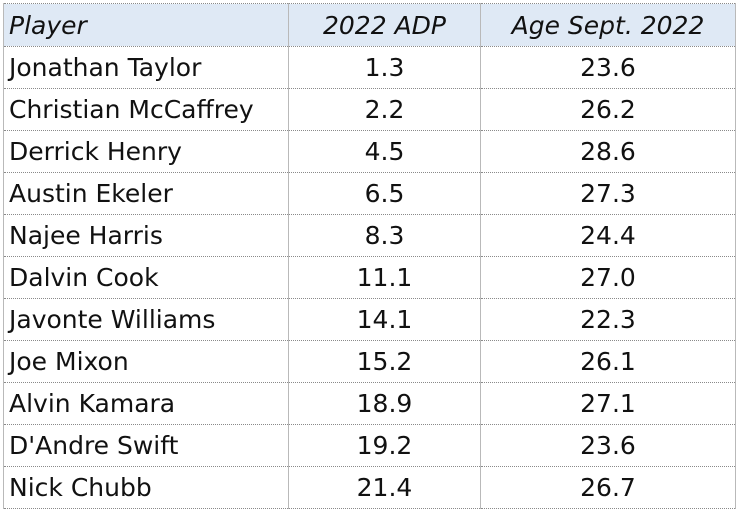  What do you see at coordinates (146, 403) in the screenshot?
I see `player-cell: Alvin Kamara` at bounding box center [146, 403].